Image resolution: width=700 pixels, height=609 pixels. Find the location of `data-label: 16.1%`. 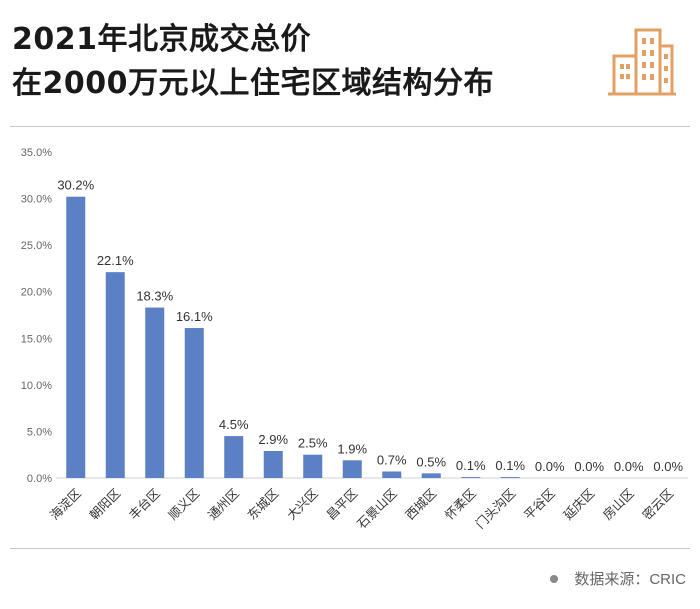

data-label: 16.1% is located at coordinates (194, 316).